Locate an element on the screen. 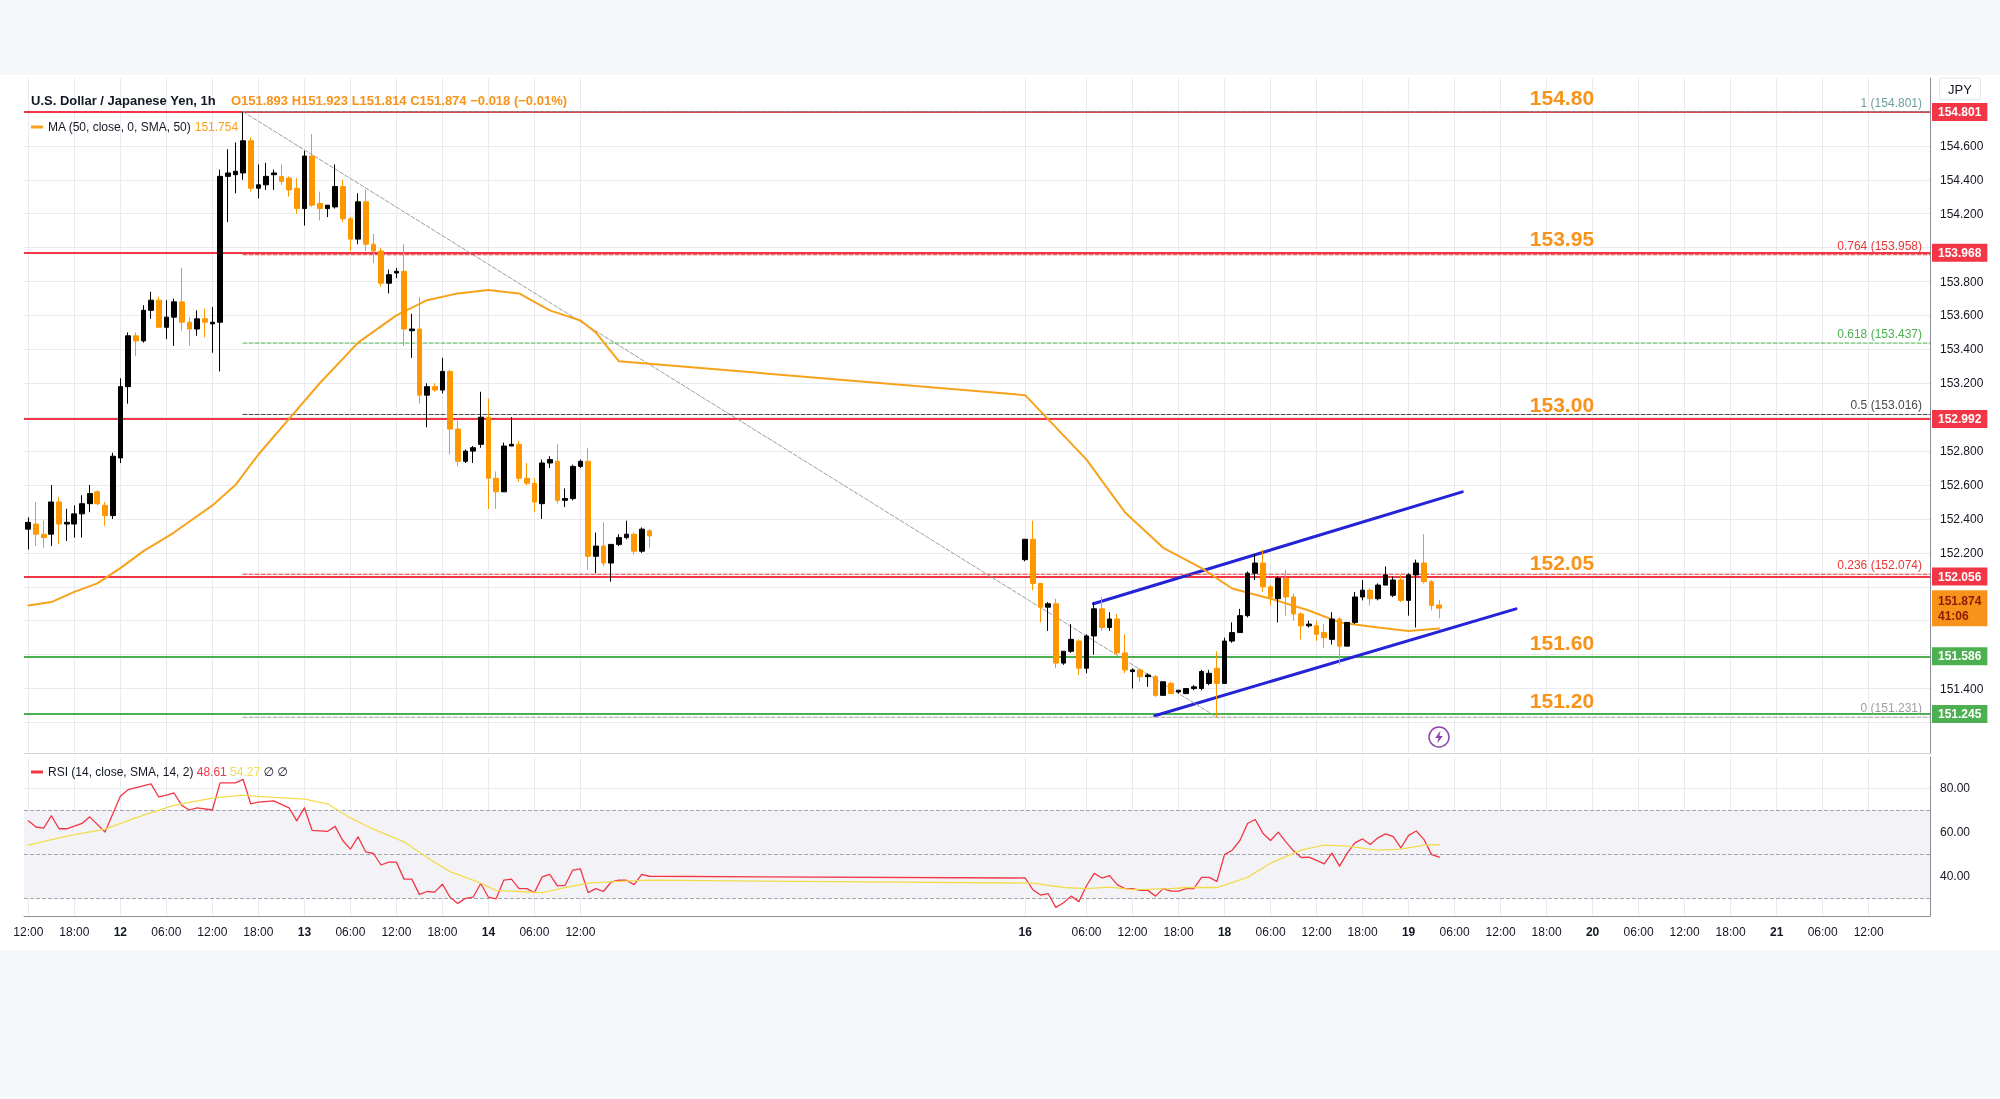 The height and width of the screenshot is (1099, 2000). y-tick-label: 153.600 is located at coordinates (1962, 315).